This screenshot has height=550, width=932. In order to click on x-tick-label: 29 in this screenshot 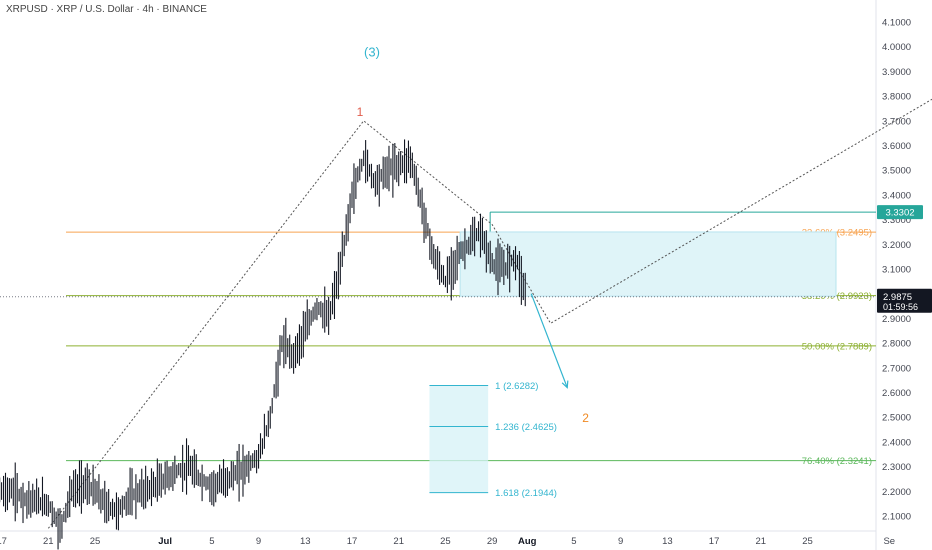, I will do `click(492, 541)`.